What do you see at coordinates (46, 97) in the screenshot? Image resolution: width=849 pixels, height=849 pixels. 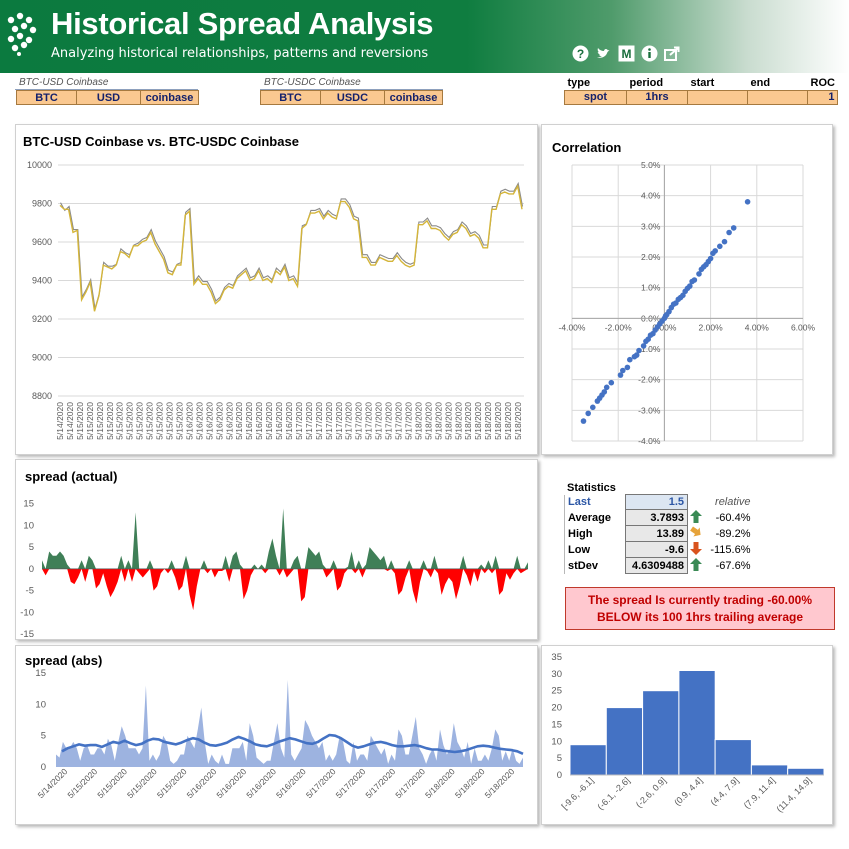 I see `pair-a-base: BTC` at bounding box center [46, 97].